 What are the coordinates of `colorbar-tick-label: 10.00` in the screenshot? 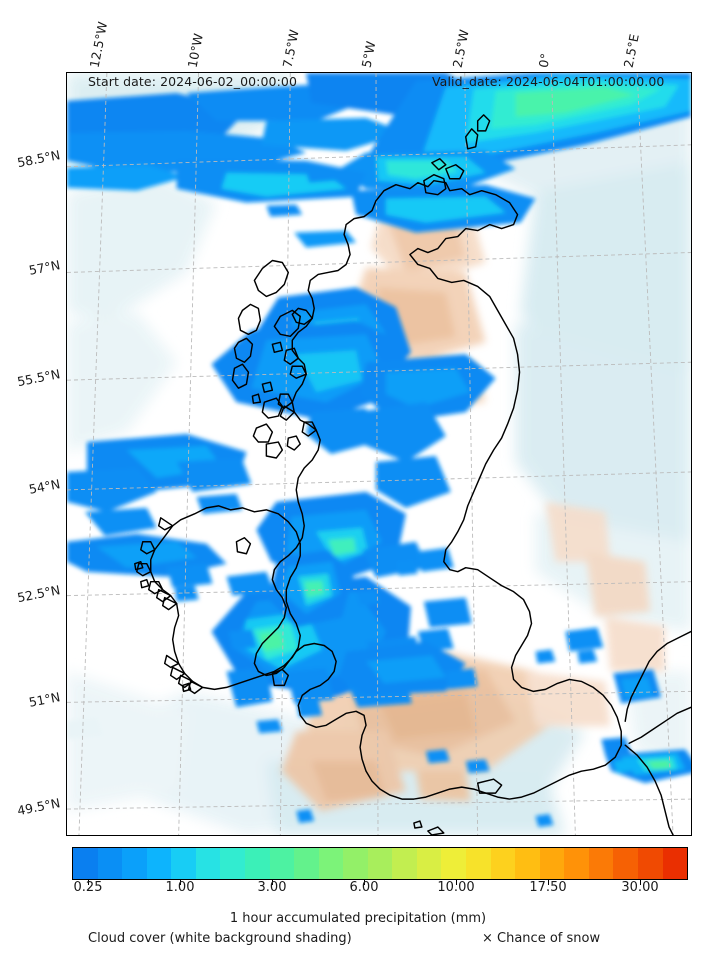 It's located at (456, 887).